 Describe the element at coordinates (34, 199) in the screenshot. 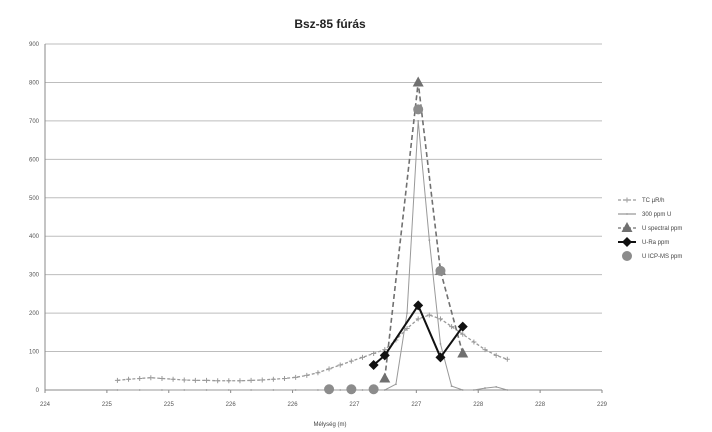

I see `y-tick-label: 500` at that location.